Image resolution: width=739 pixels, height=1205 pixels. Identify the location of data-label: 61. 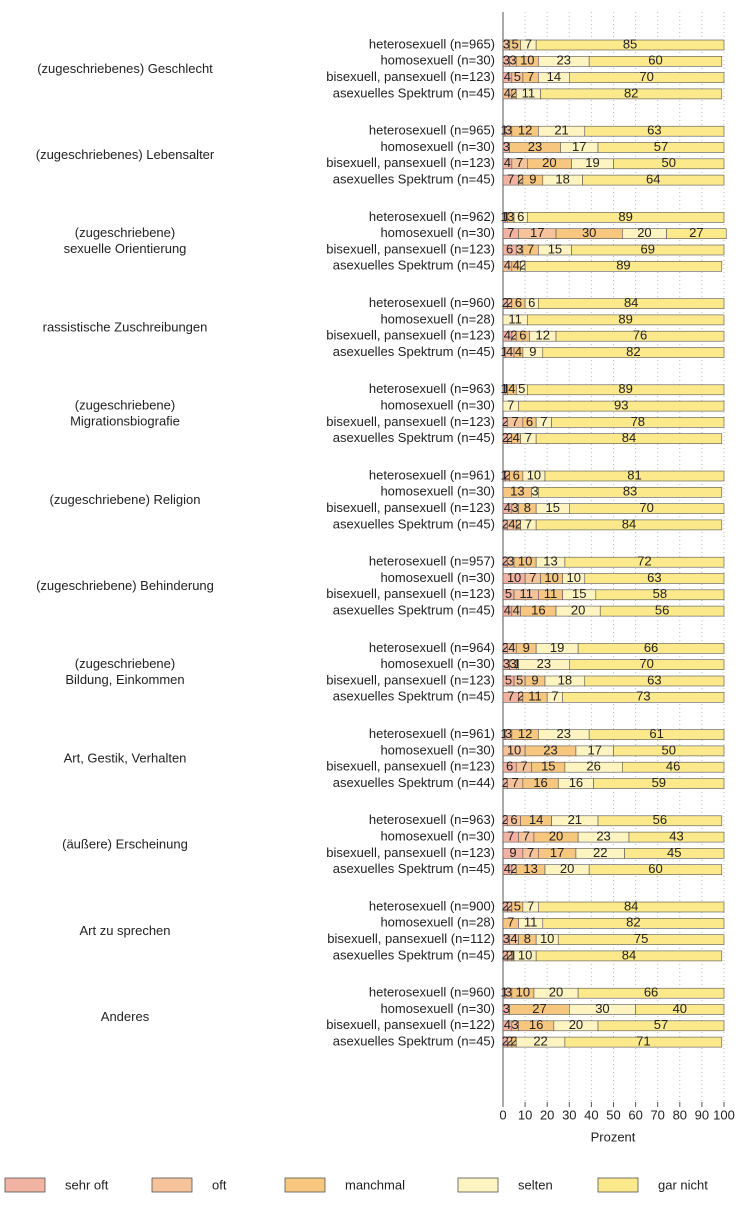
(656, 733).